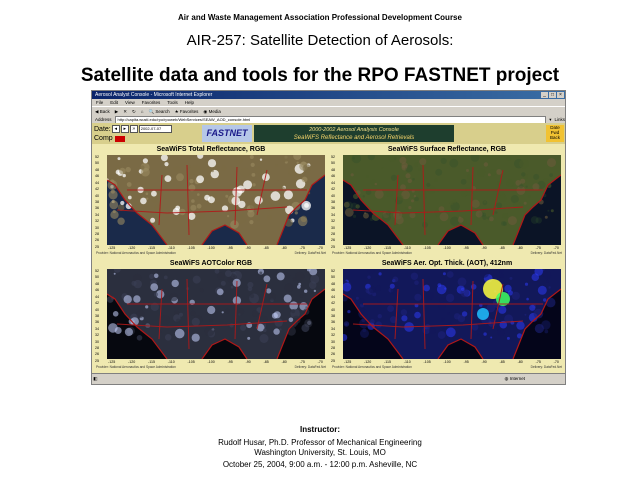 The image size is (640, 480). Describe the element at coordinates (103, 119) in the screenshot. I see `address-label: Address` at that location.